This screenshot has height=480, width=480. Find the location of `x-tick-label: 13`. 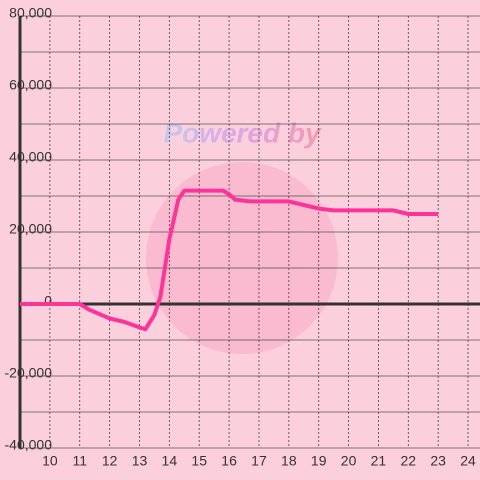

x-tick-label: 13 is located at coordinates (140, 461).